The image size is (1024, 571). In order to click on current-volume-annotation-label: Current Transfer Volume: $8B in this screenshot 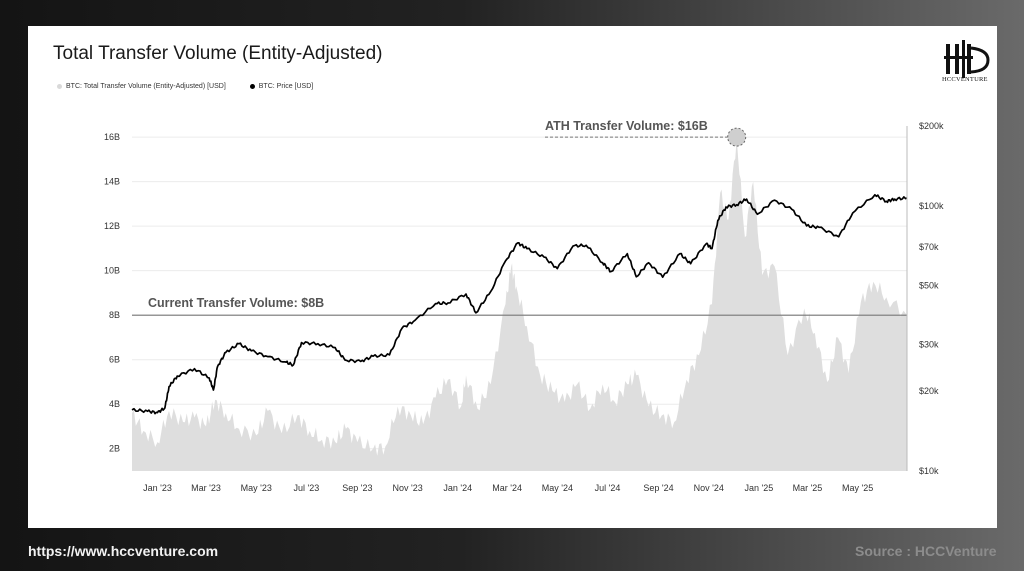, I will do `click(236, 303)`.